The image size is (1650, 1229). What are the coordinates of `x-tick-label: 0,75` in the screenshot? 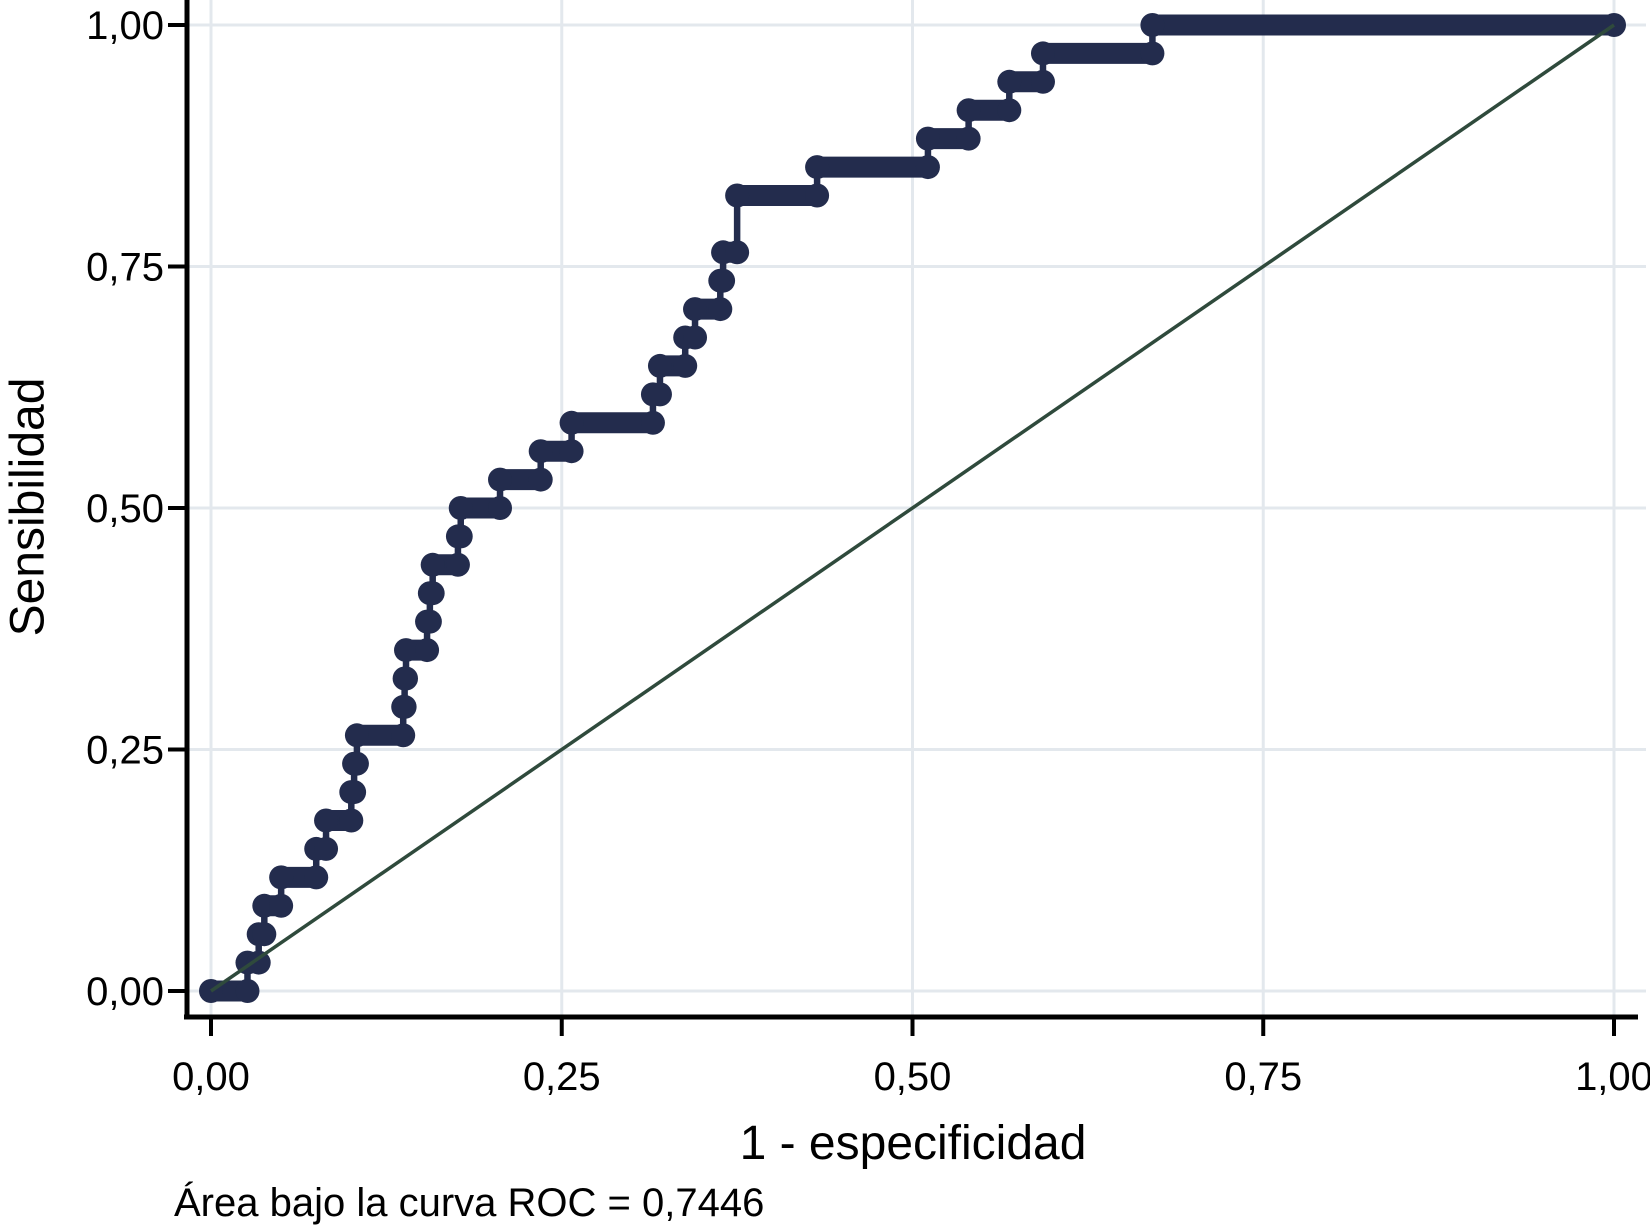 It's located at (1263, 1077).